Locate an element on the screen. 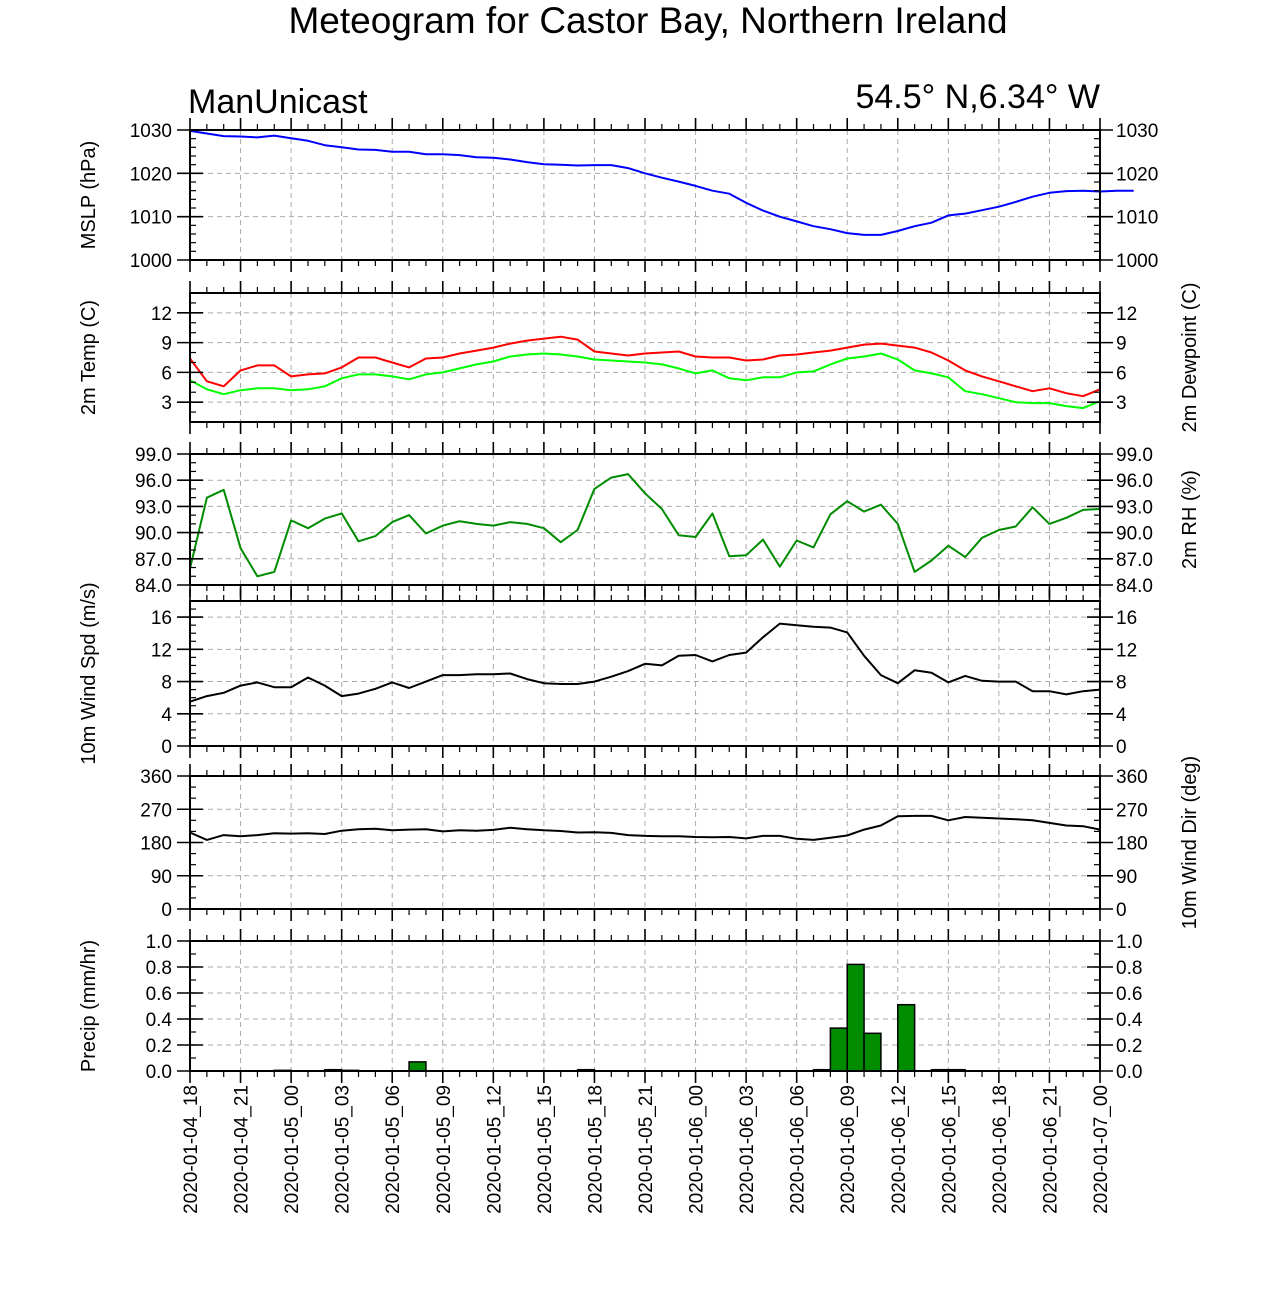 Image resolution: width=1275 pixels, height=1299 pixels. y-tick-label-left: 0.6 is located at coordinates (159, 994).